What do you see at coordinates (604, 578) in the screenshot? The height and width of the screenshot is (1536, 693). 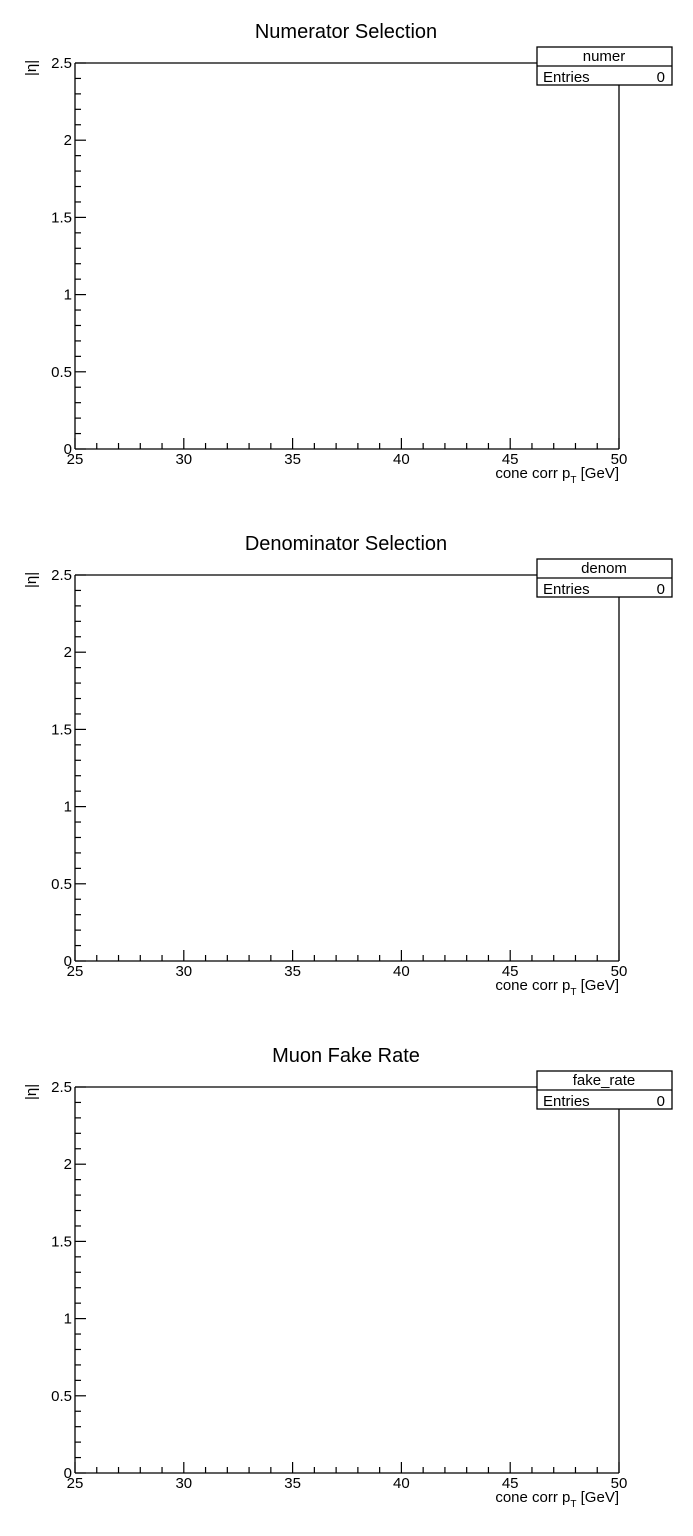 I see `stats-box: denom Entries 0` at bounding box center [604, 578].